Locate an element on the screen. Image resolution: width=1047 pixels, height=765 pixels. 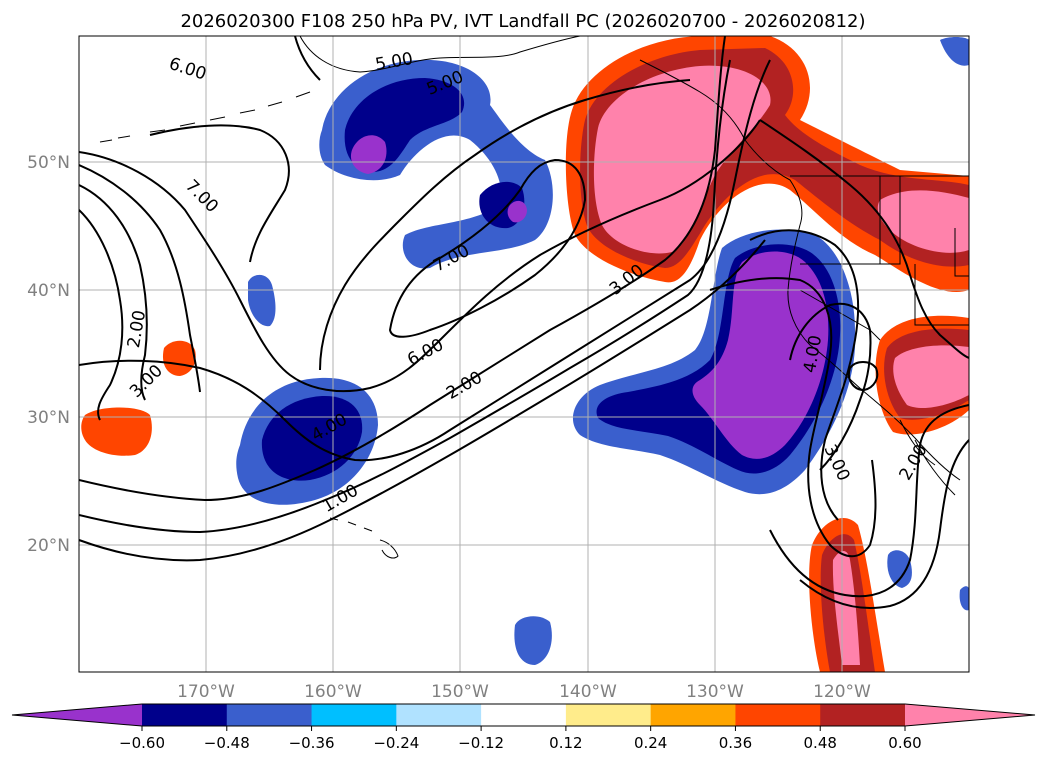
lat-label: 30°N is located at coordinates (48, 418).